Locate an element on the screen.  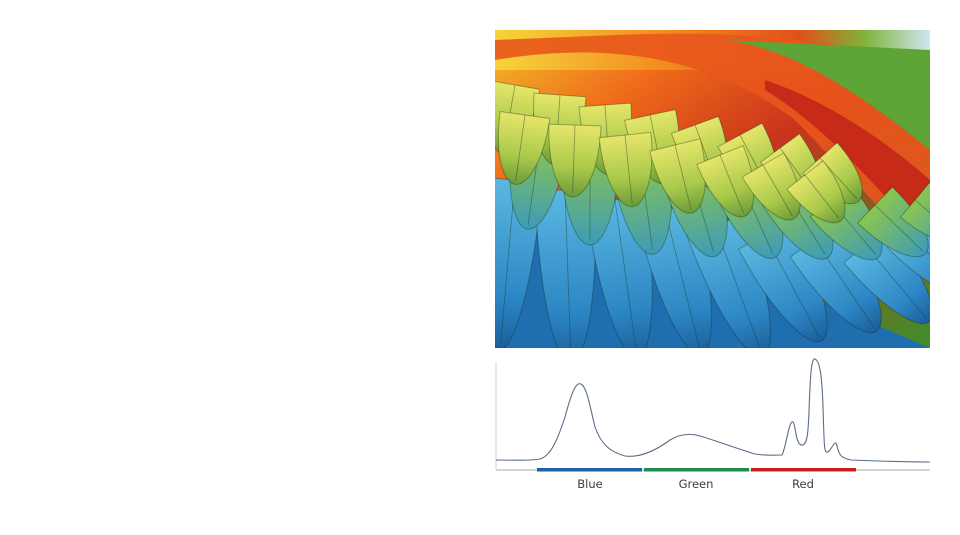
band-bar-green is located at coordinates (696, 470).